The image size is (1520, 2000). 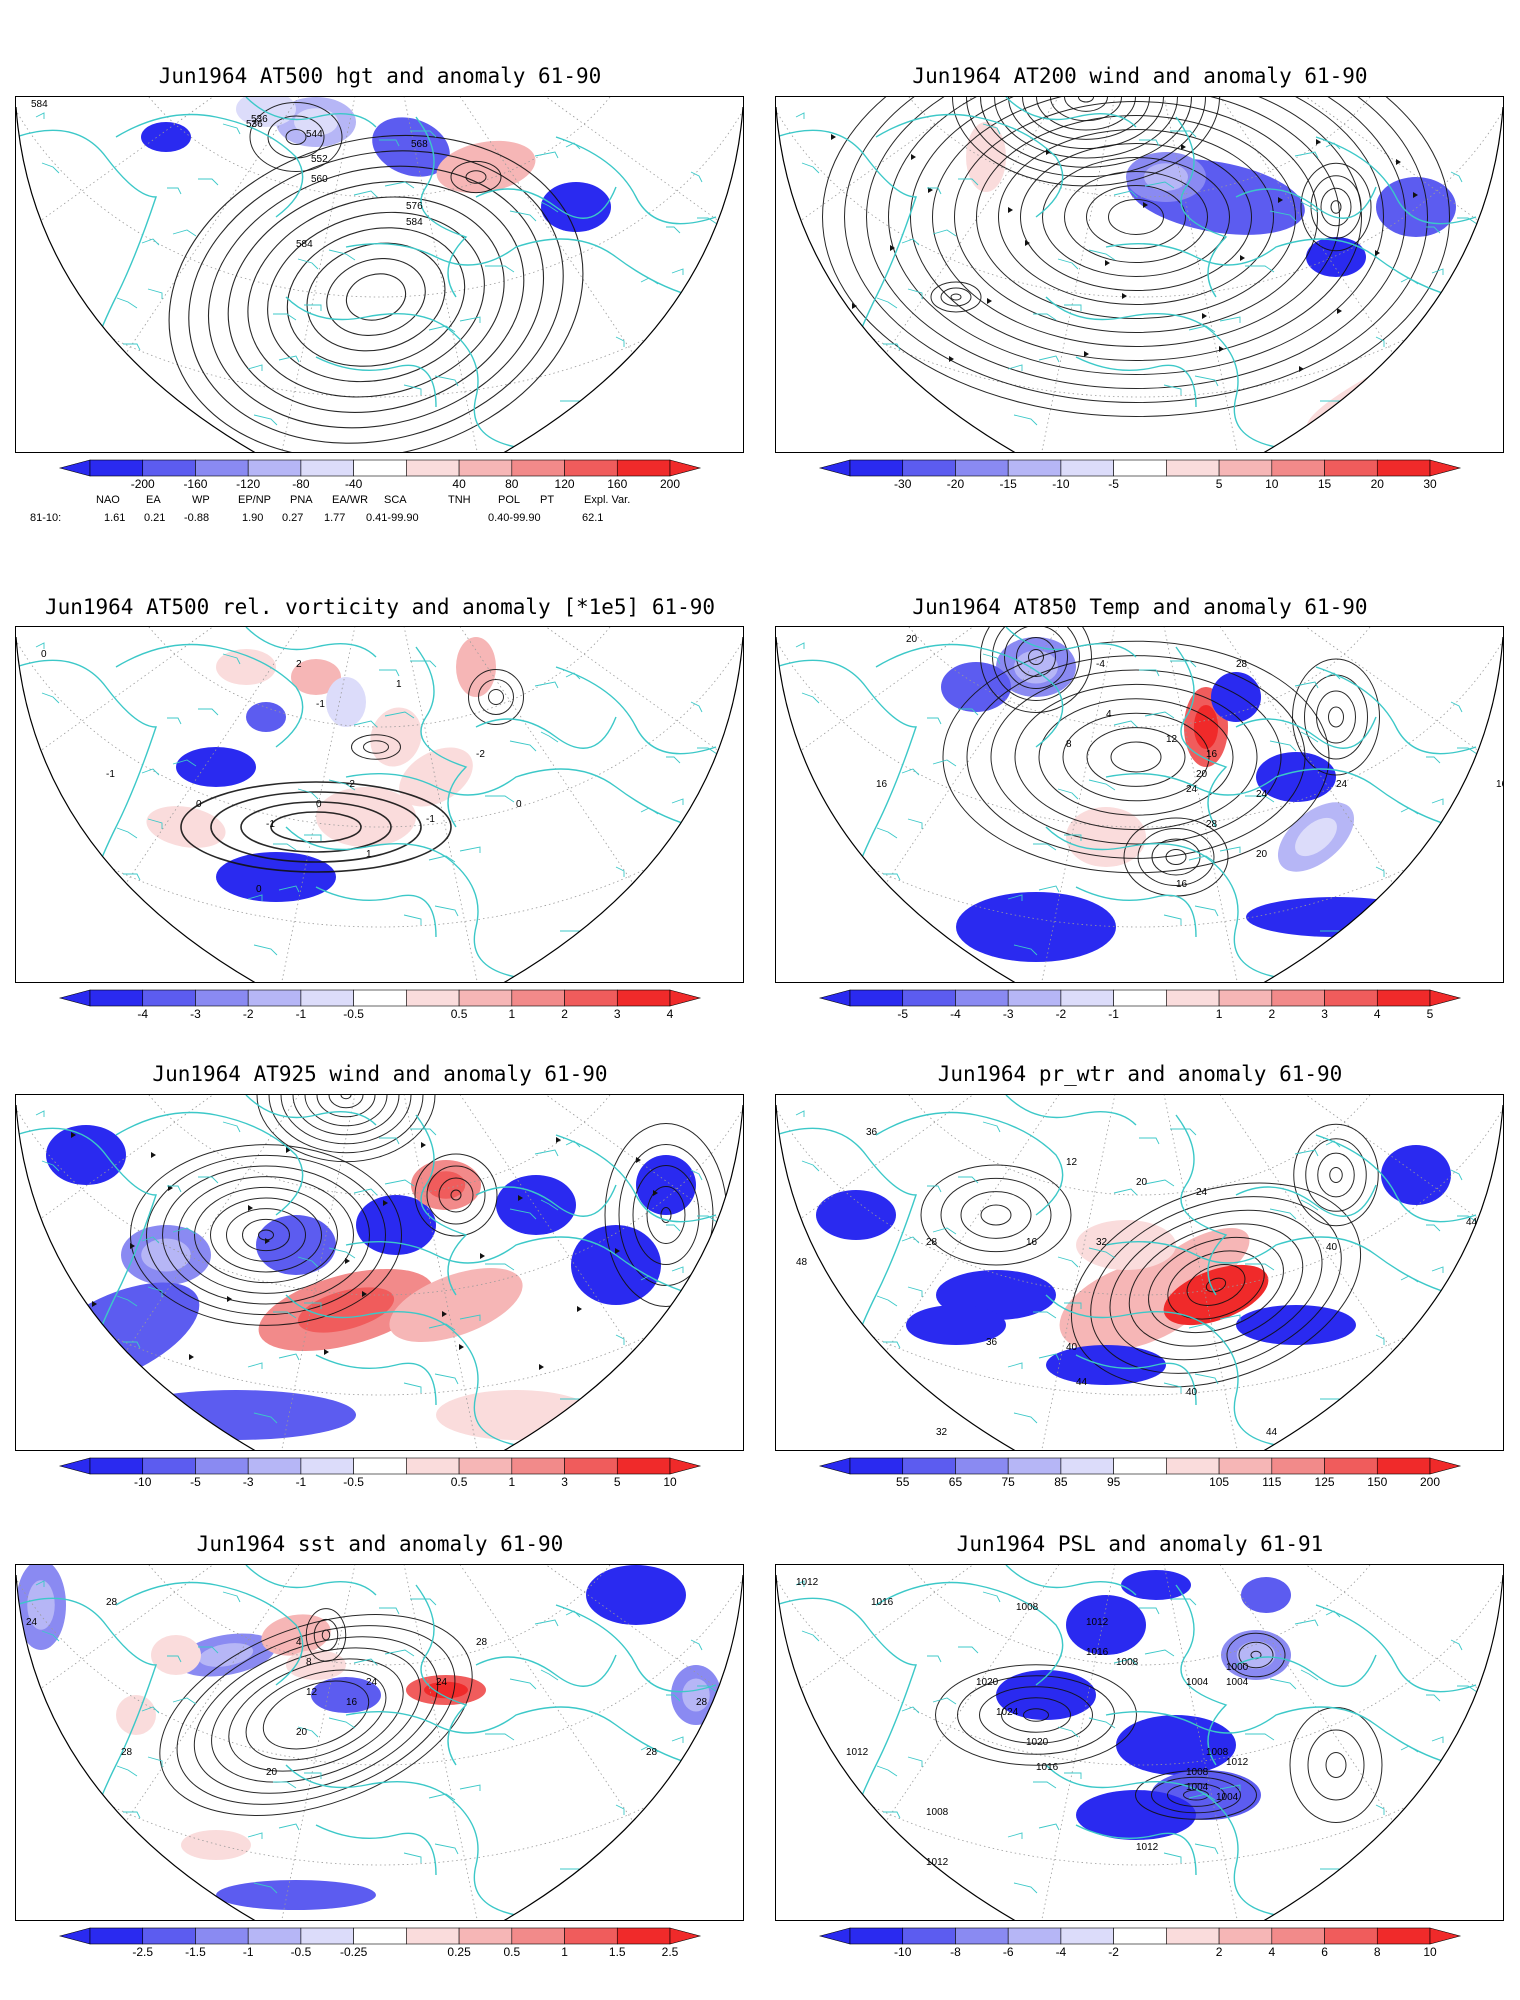 What do you see at coordinates (1332, 1247) in the screenshot?
I see `contour-label: 40` at bounding box center [1332, 1247].